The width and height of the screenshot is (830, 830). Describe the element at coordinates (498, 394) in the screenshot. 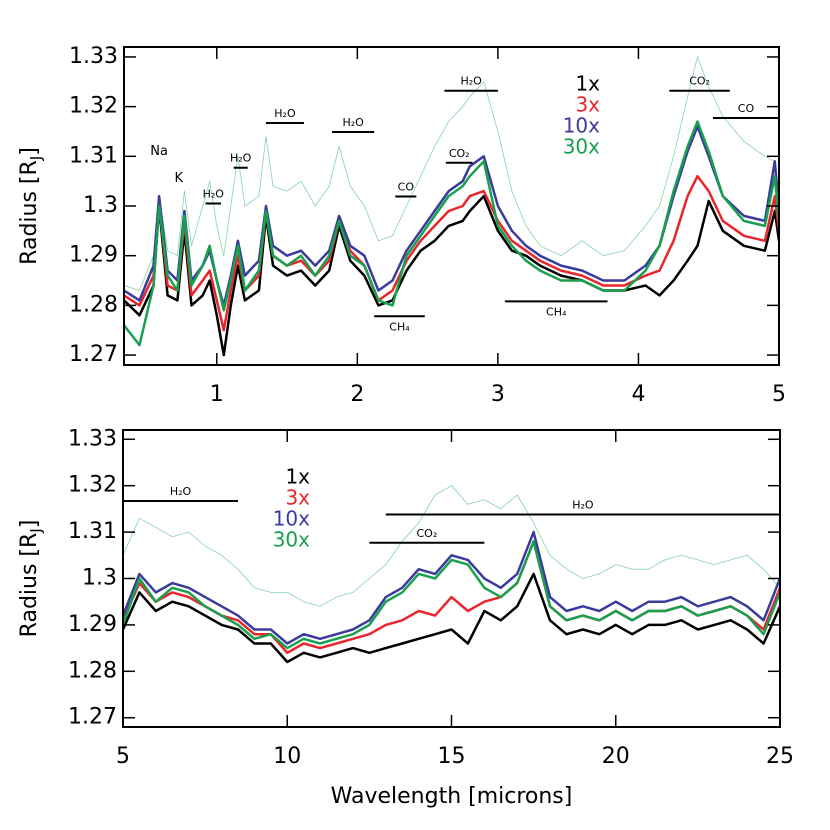

I see `x-tick-label: 3` at that location.